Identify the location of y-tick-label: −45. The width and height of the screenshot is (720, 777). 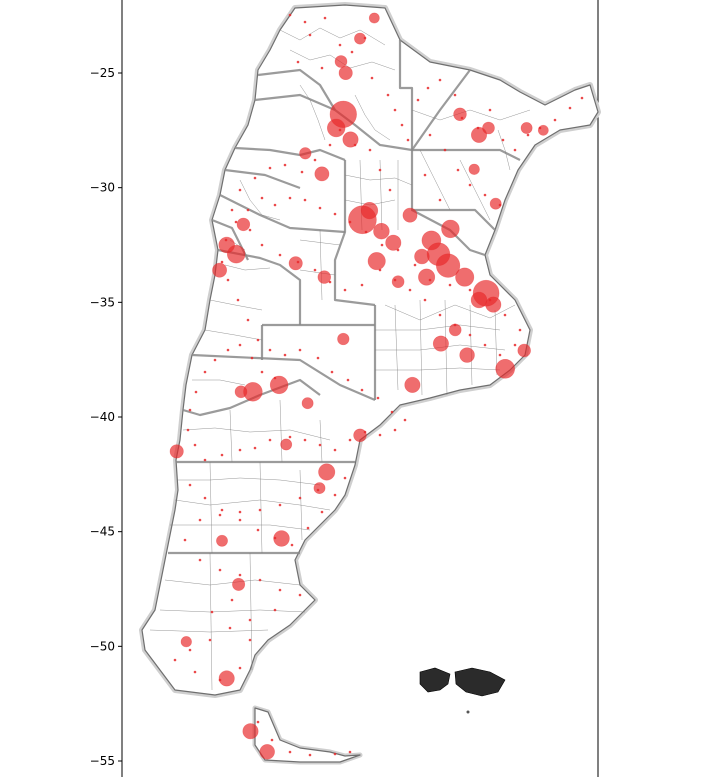
(102, 532).